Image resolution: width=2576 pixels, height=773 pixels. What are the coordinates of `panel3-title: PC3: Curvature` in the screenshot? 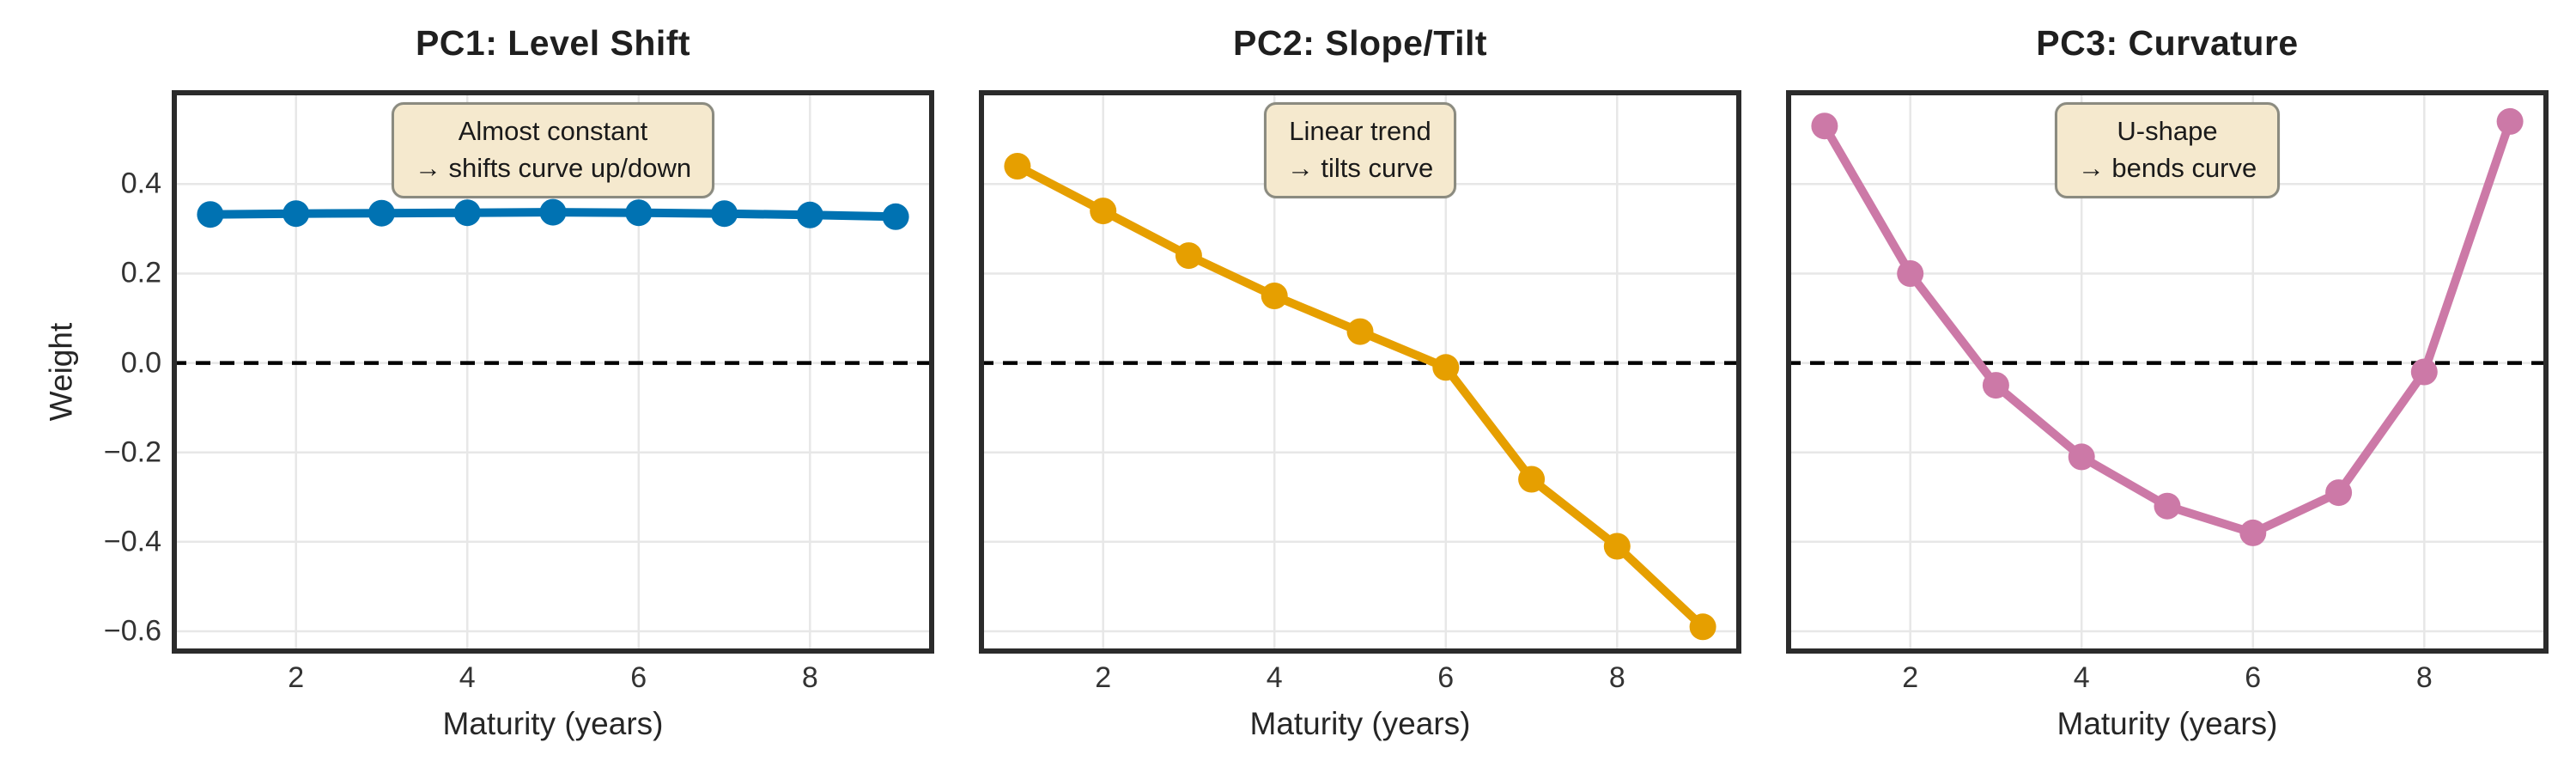 It's located at (2167, 43).